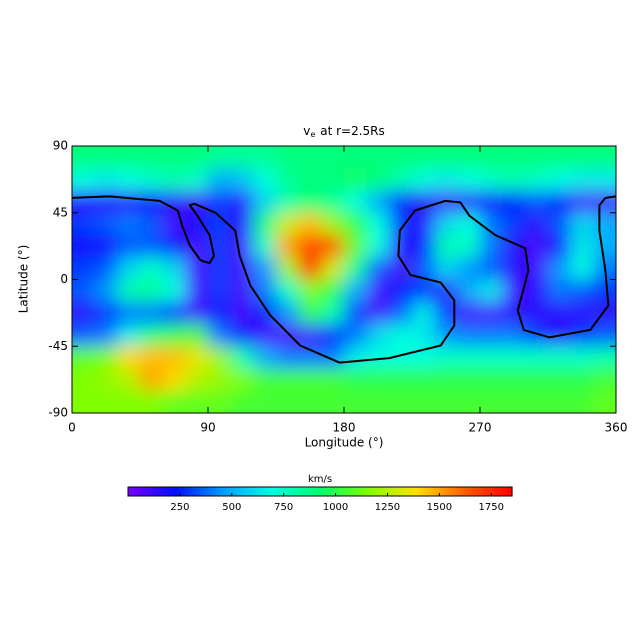  What do you see at coordinates (58, 346) in the screenshot?
I see `y-tick-label: -45` at bounding box center [58, 346].